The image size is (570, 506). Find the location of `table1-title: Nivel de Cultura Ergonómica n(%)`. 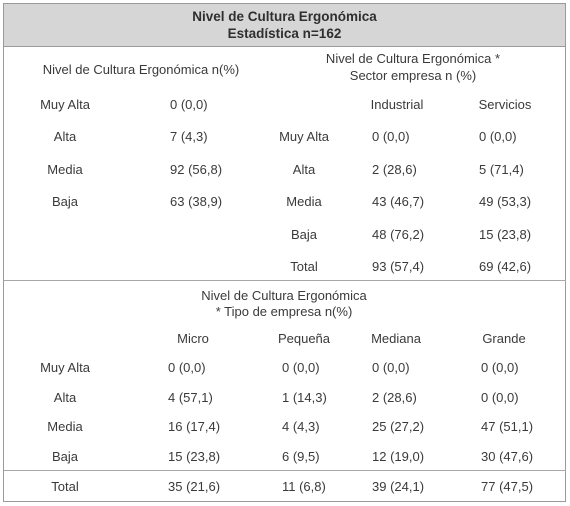

table1-title: Nivel de Cultura Ergonómica n(%) is located at coordinates (141, 69).